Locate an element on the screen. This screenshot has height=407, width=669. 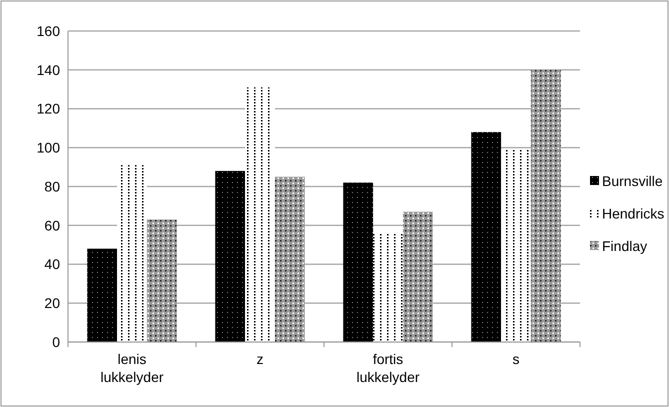
y-tick-label: 160 is located at coordinates (48, 30).